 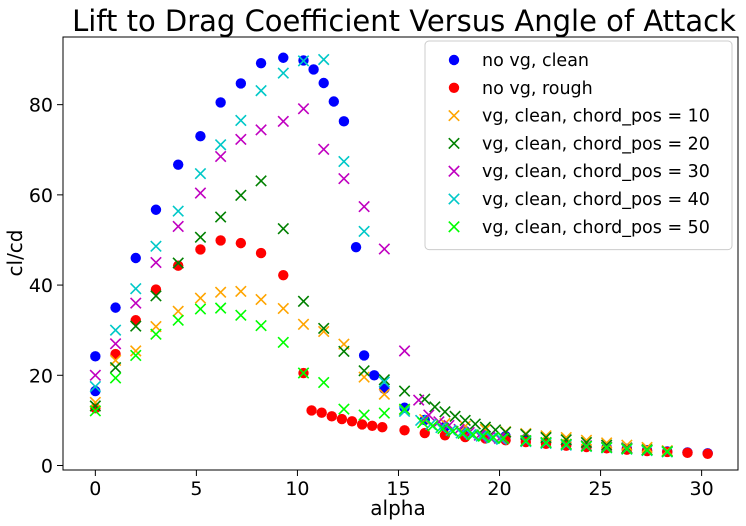 I want to click on y-axis-label: cl/cd, so click(x=15, y=253).